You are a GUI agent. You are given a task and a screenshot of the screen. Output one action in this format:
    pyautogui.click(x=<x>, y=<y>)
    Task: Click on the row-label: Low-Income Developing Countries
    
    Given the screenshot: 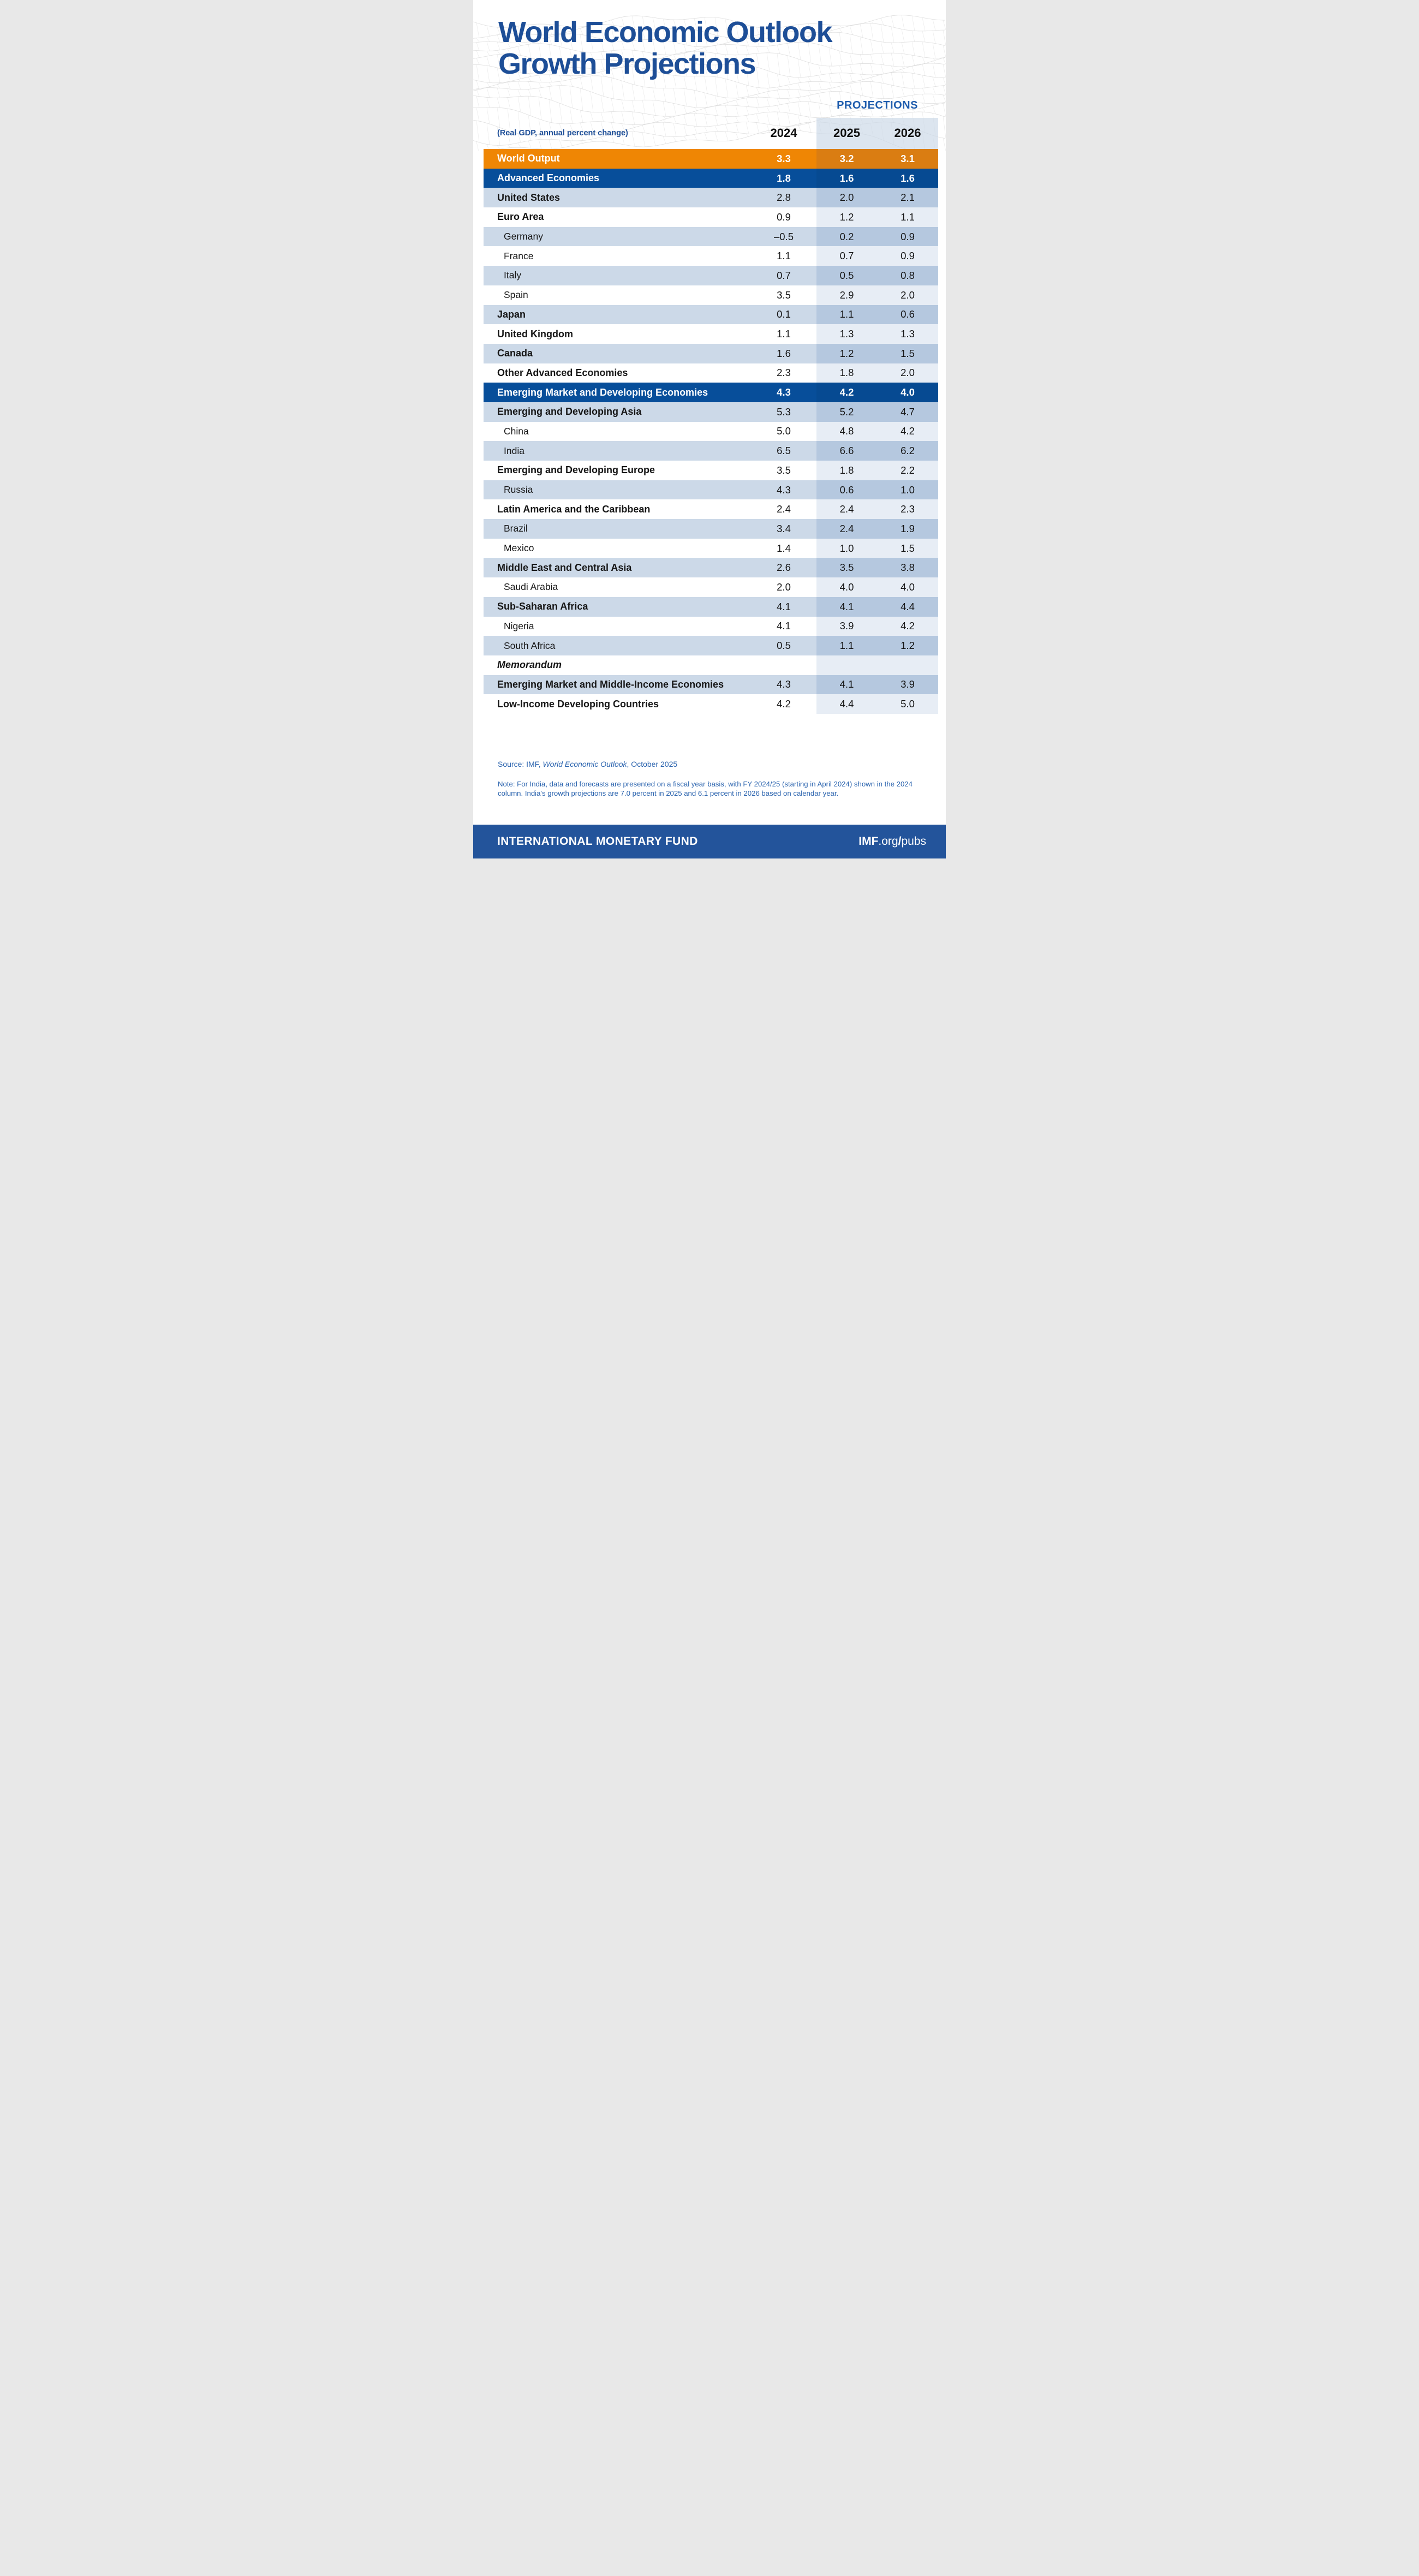 What is the action you would take?
    pyautogui.click(x=578, y=703)
    